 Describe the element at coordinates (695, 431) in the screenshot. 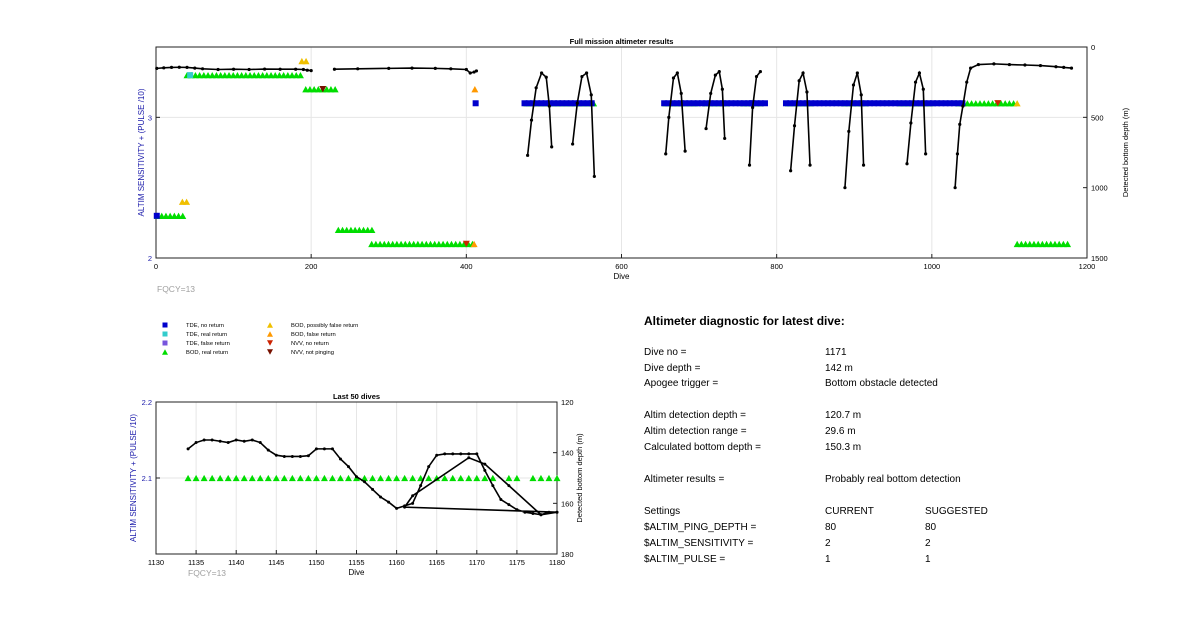

I see `diagnostic-label: Altim detection range =` at that location.